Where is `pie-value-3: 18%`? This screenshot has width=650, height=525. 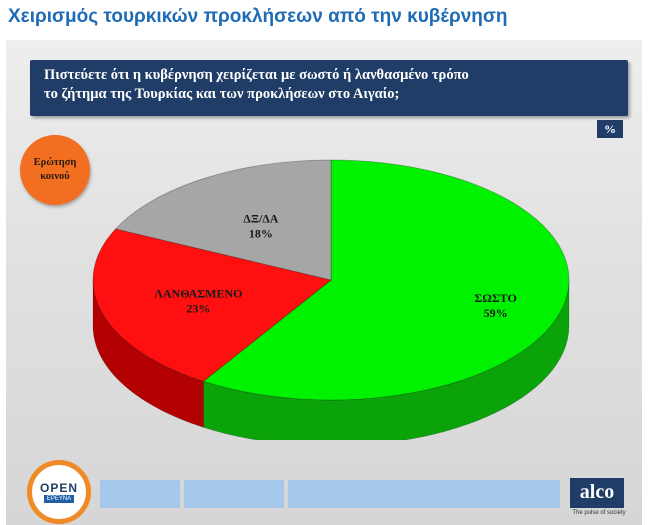 pie-value-3: 18% is located at coordinates (261, 233).